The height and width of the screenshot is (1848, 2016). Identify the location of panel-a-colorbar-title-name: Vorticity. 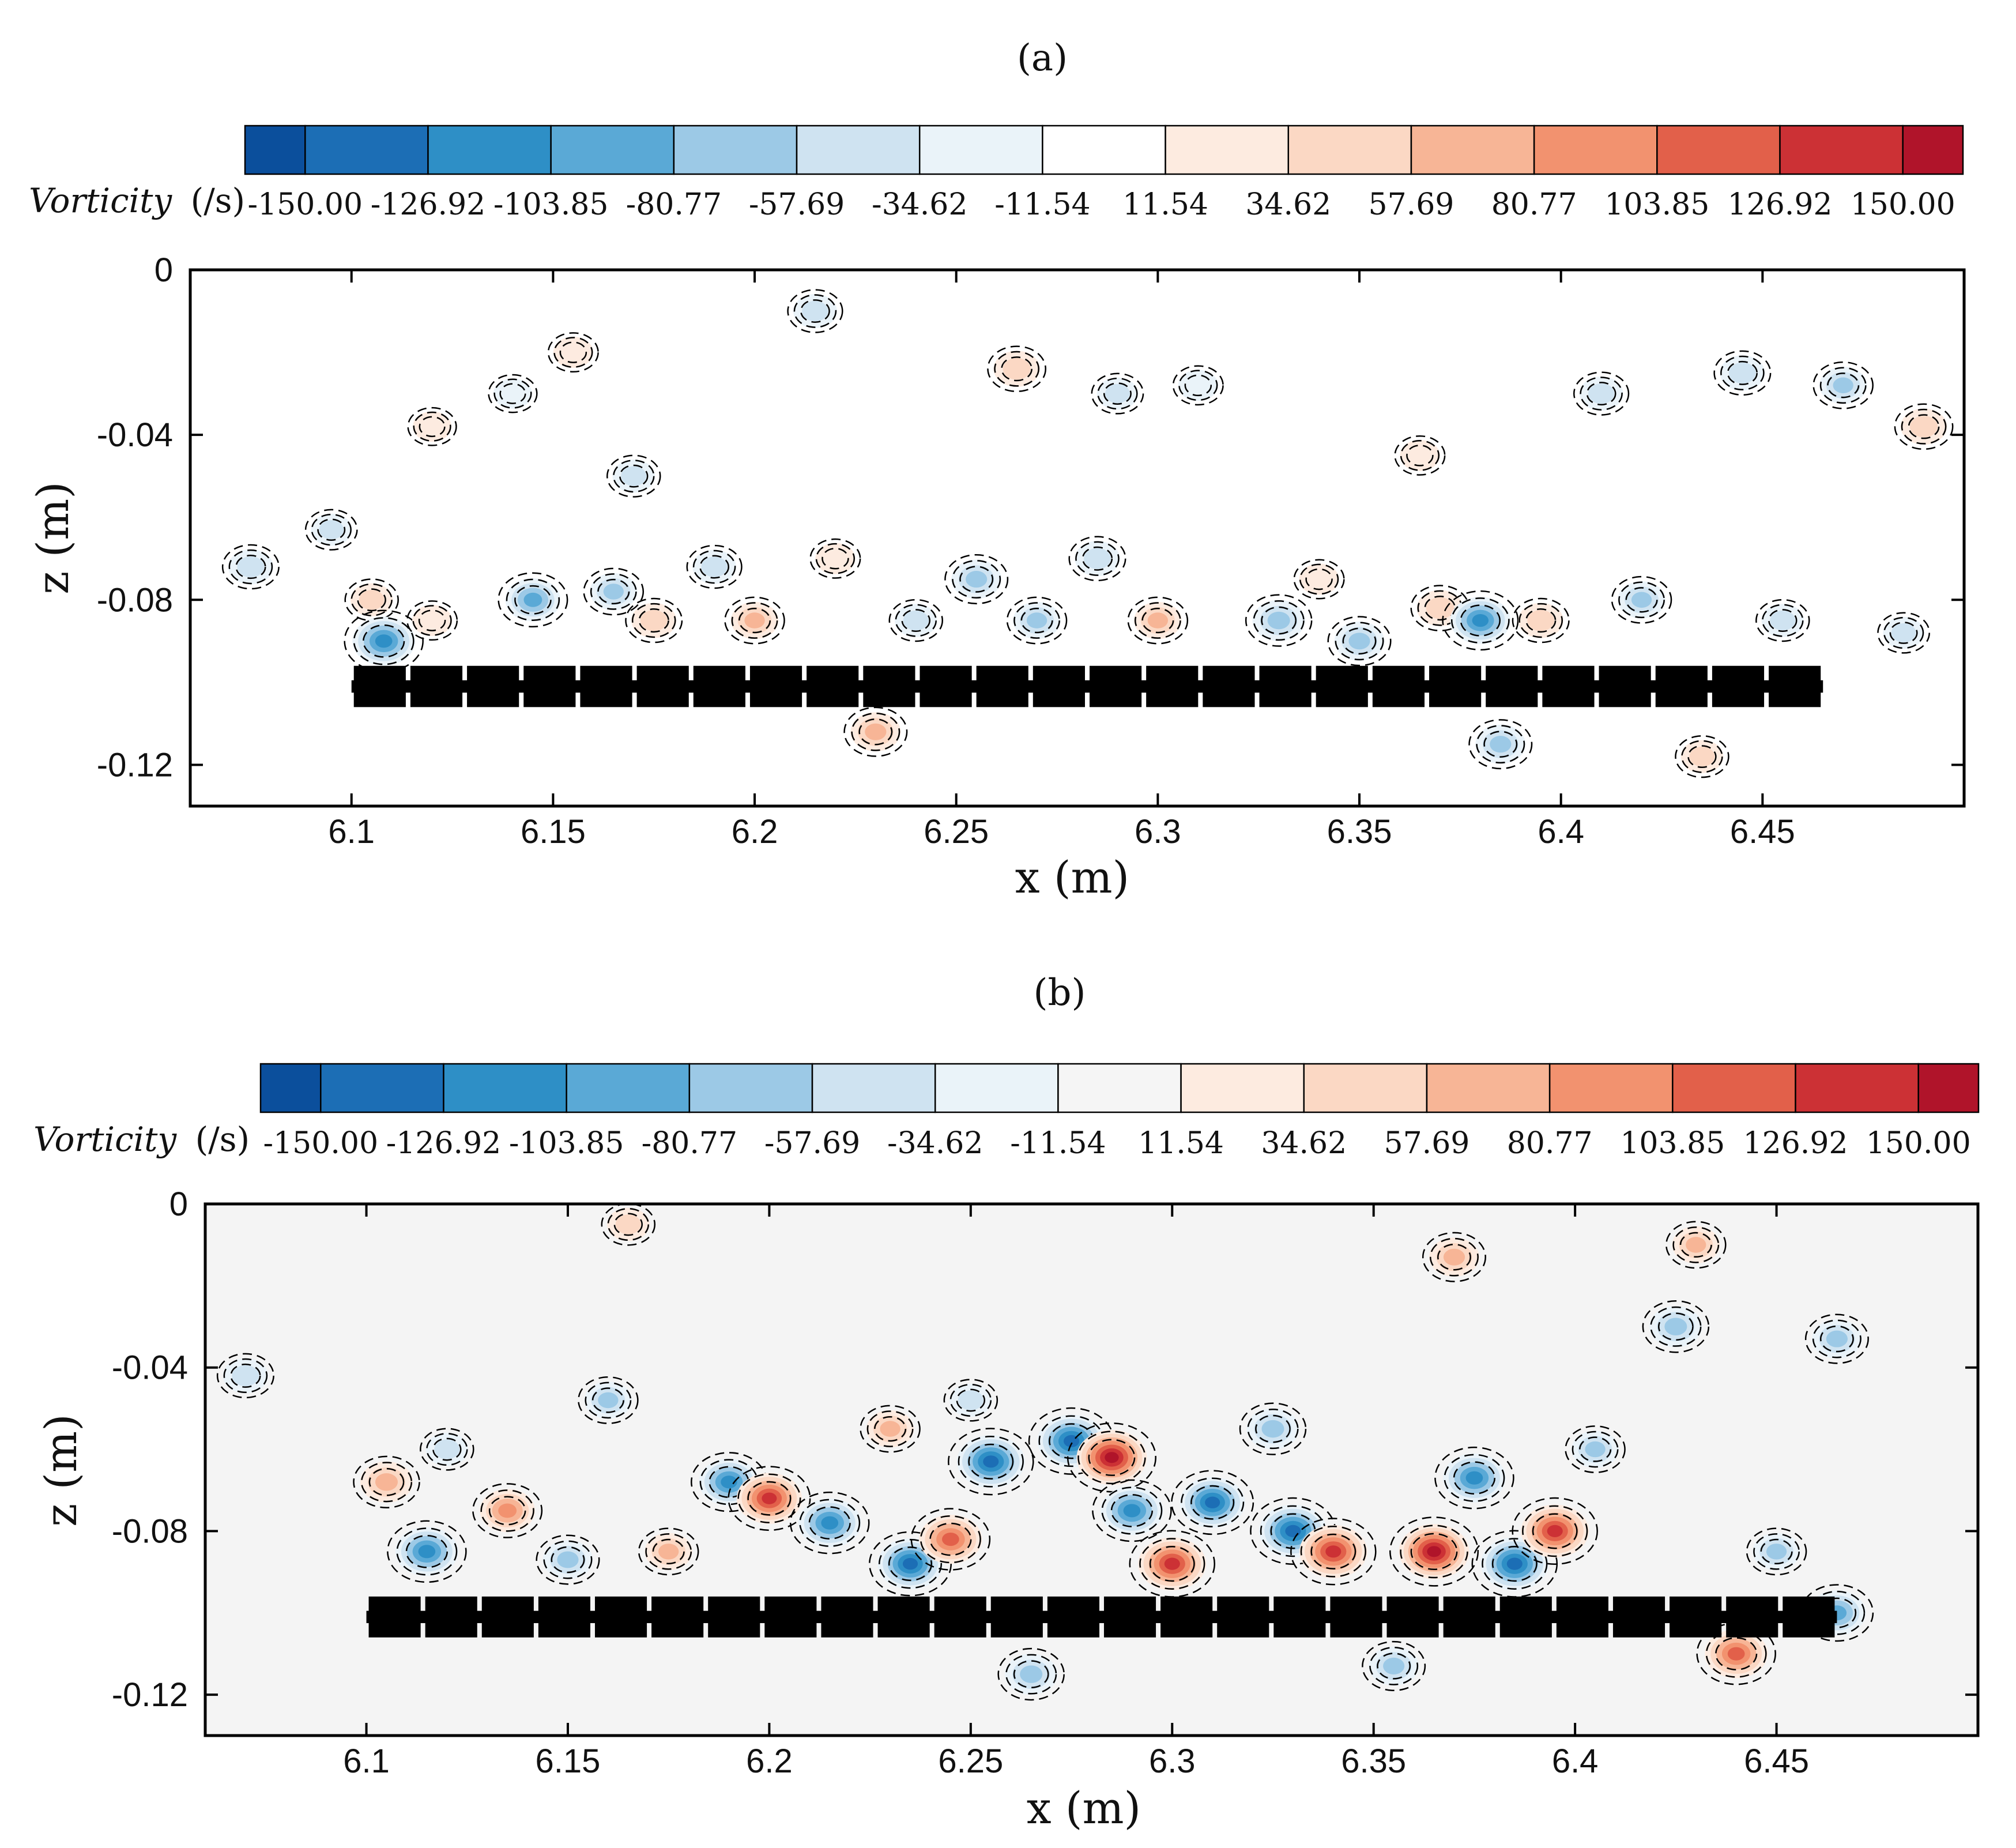
(100, 201).